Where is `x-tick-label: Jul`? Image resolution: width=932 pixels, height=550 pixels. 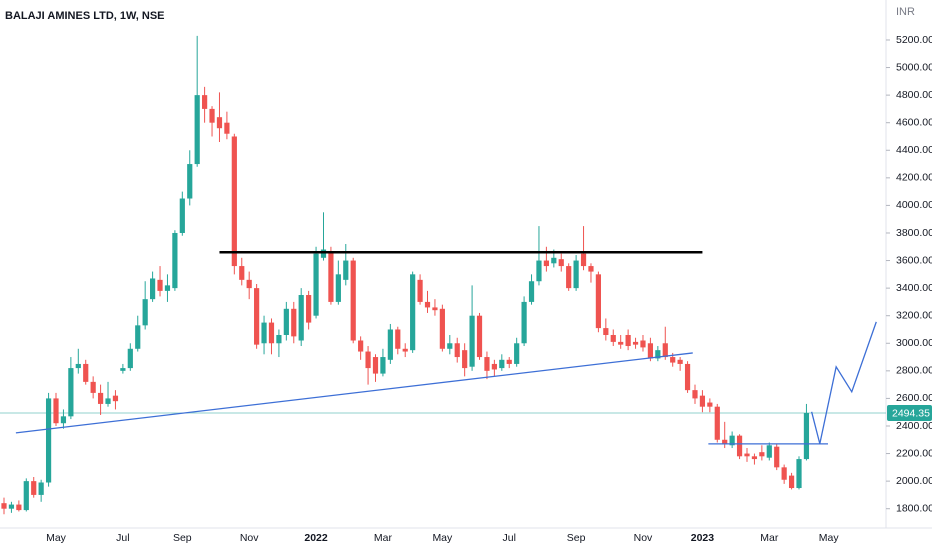 x-tick-label: Jul is located at coordinates (122, 538).